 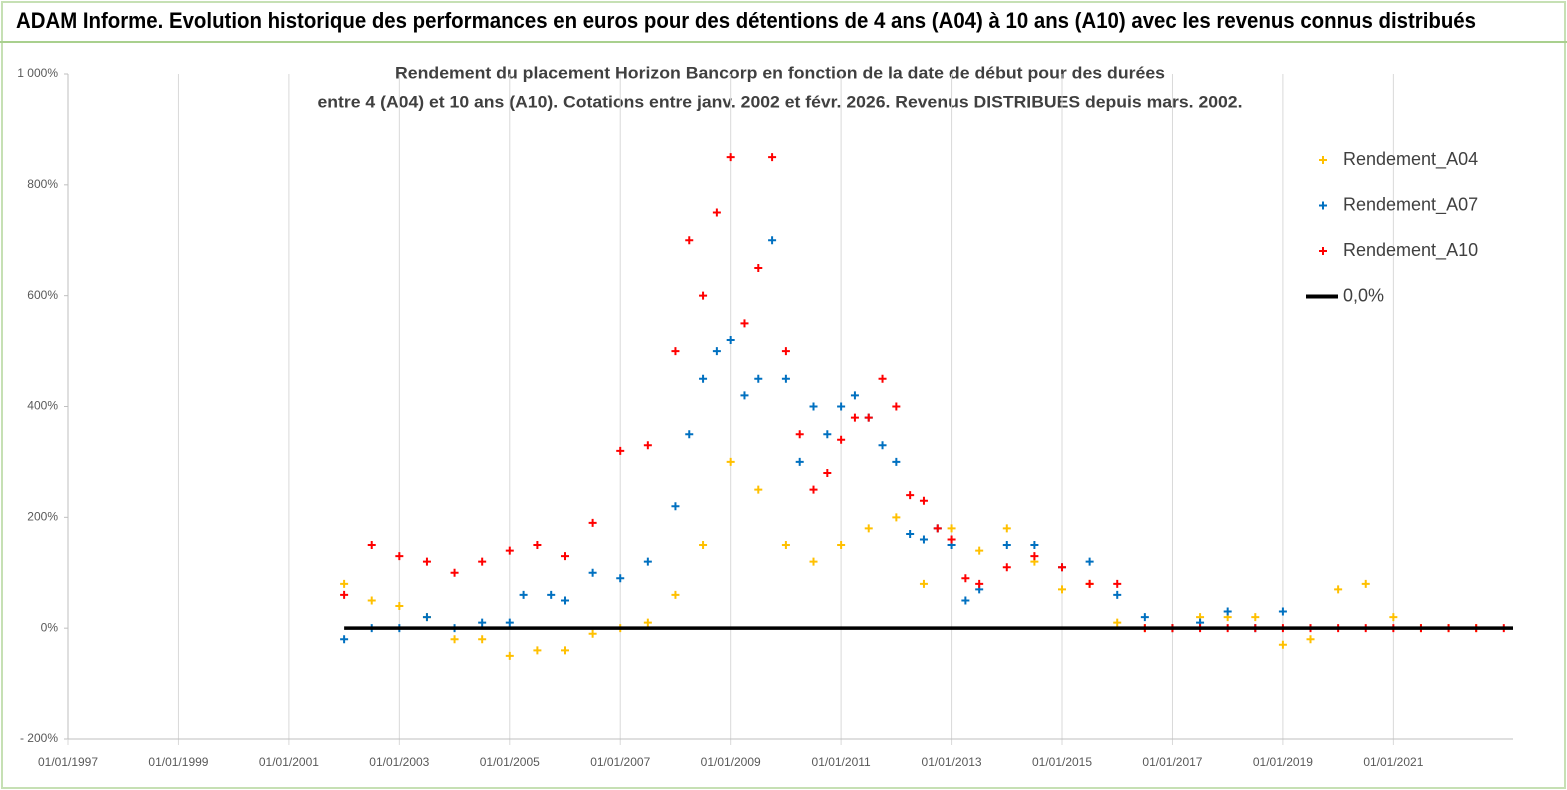 What do you see at coordinates (42, 406) in the screenshot?
I see `y-tick-label: 400%` at bounding box center [42, 406].